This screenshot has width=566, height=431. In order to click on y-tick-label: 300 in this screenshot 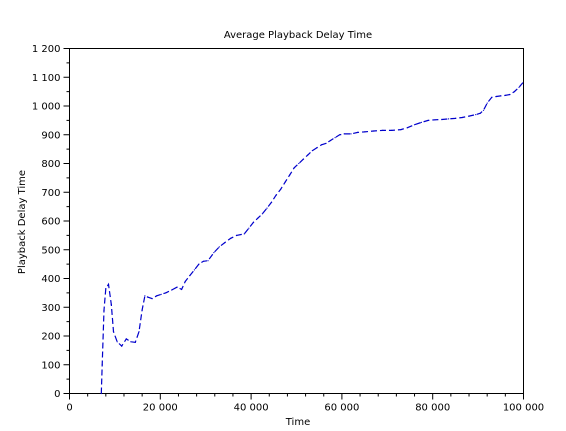, I will do `click(50, 308)`.